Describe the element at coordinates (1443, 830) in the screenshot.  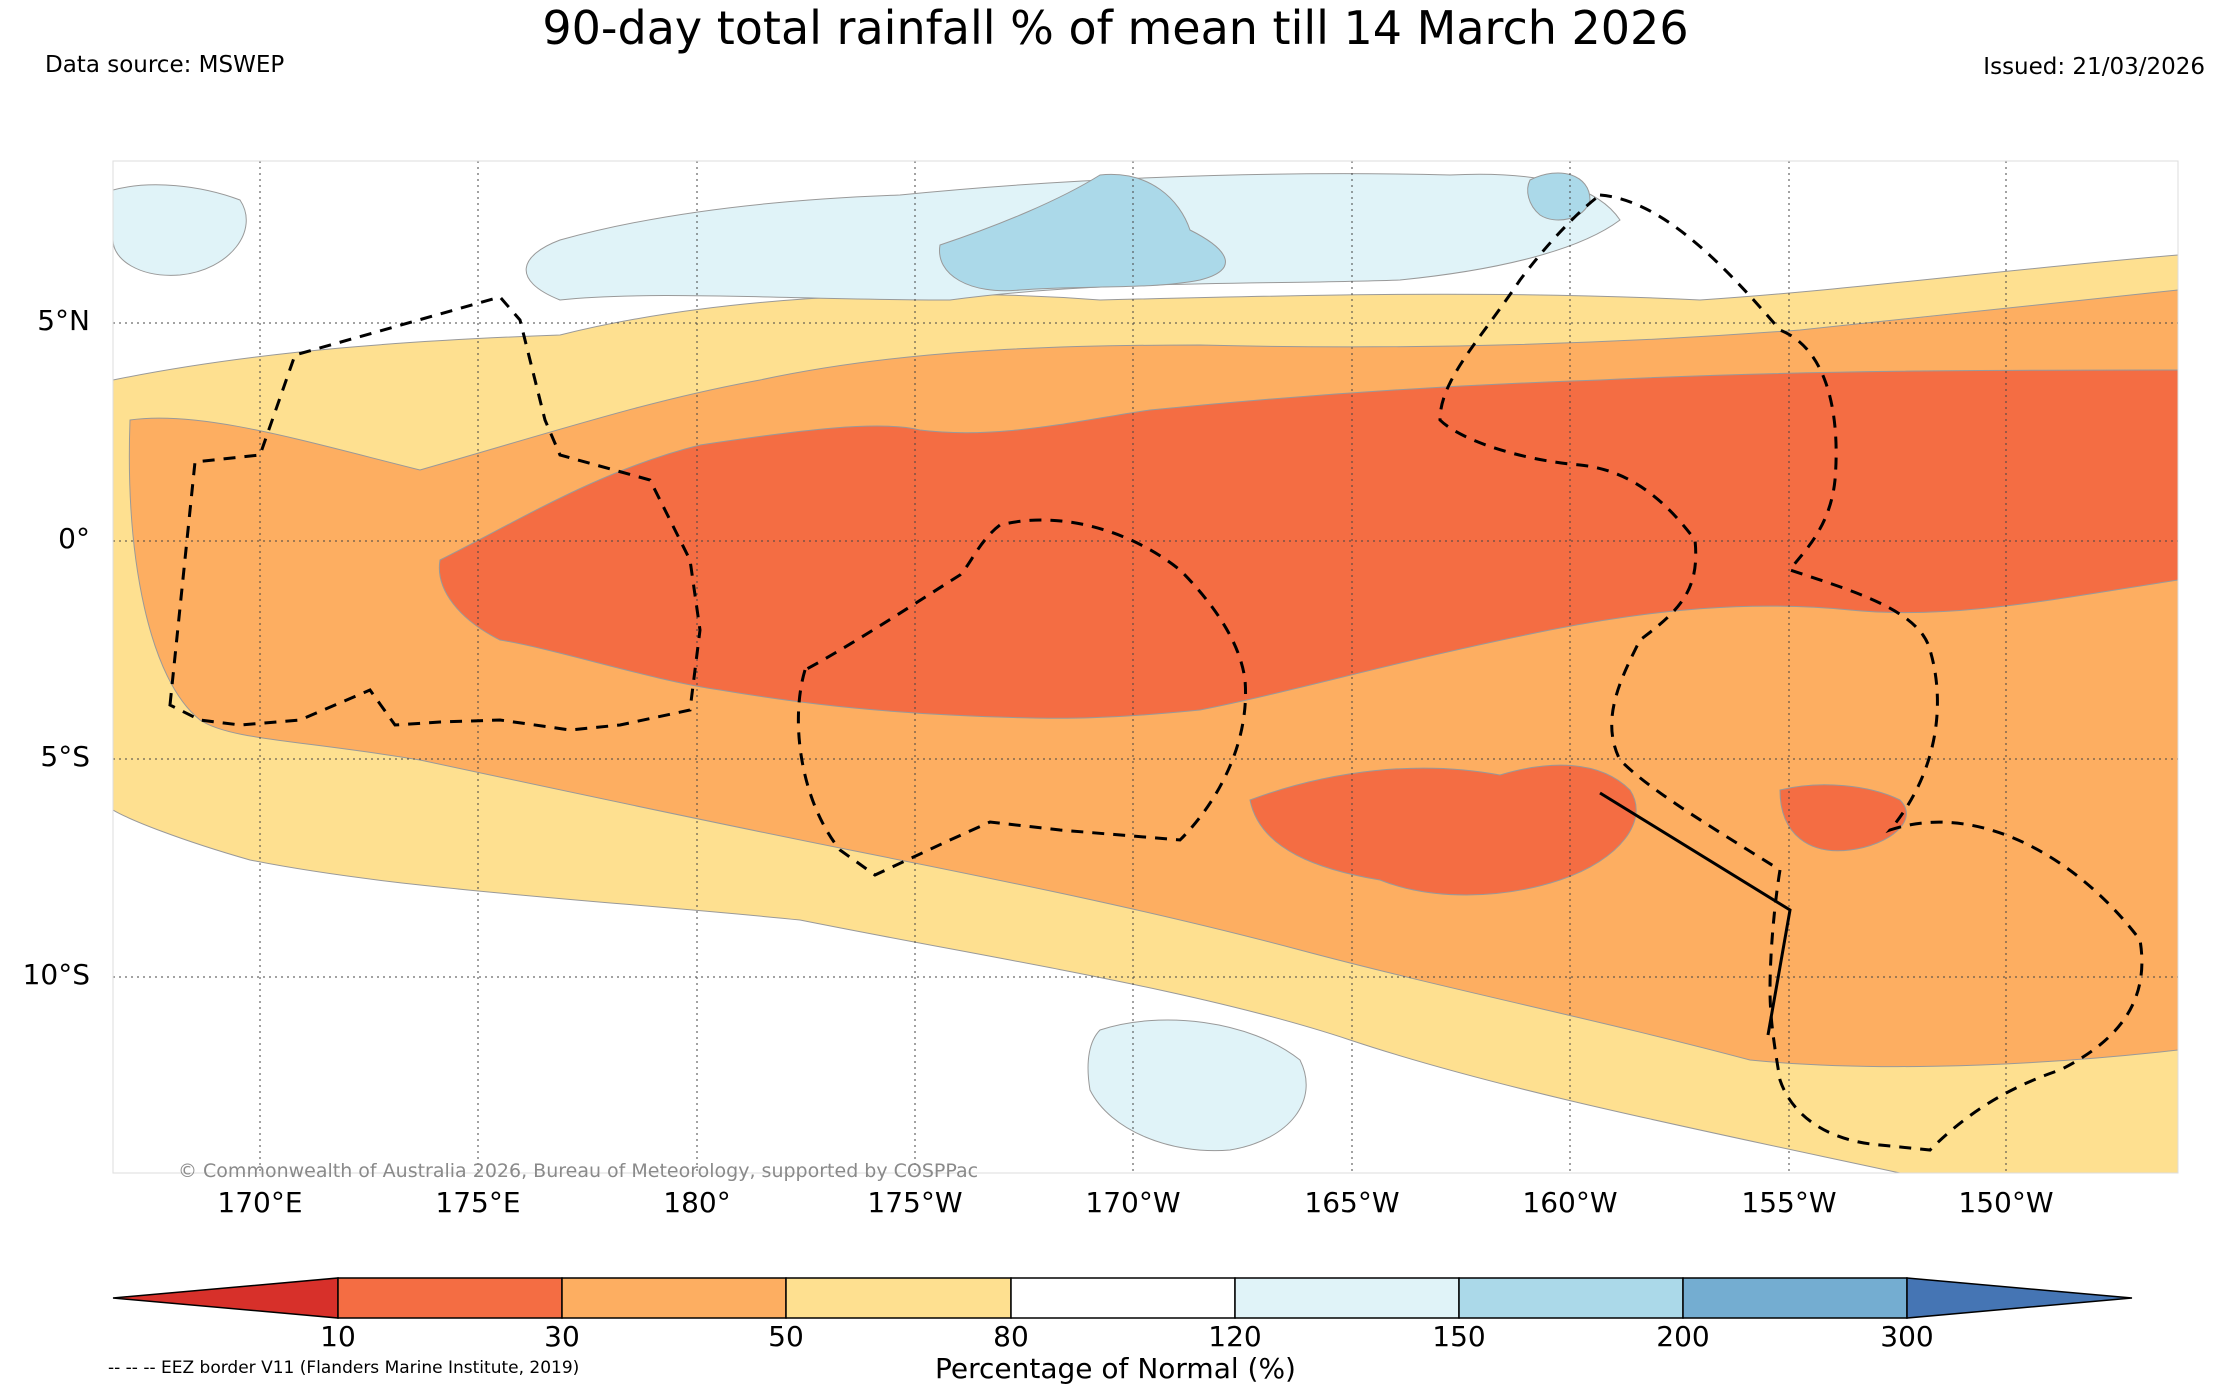
I see `rainfall-patch-10-30-south` at that location.